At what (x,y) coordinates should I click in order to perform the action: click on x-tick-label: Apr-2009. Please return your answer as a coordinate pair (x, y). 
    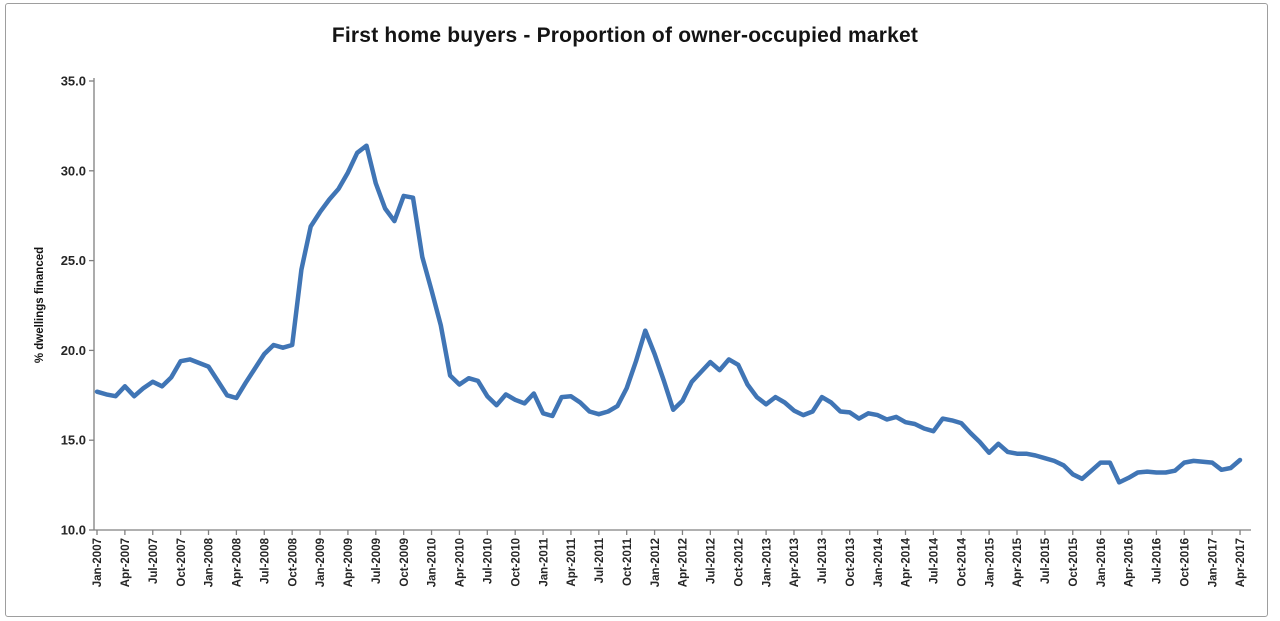
    Looking at the image, I should click on (349, 562).